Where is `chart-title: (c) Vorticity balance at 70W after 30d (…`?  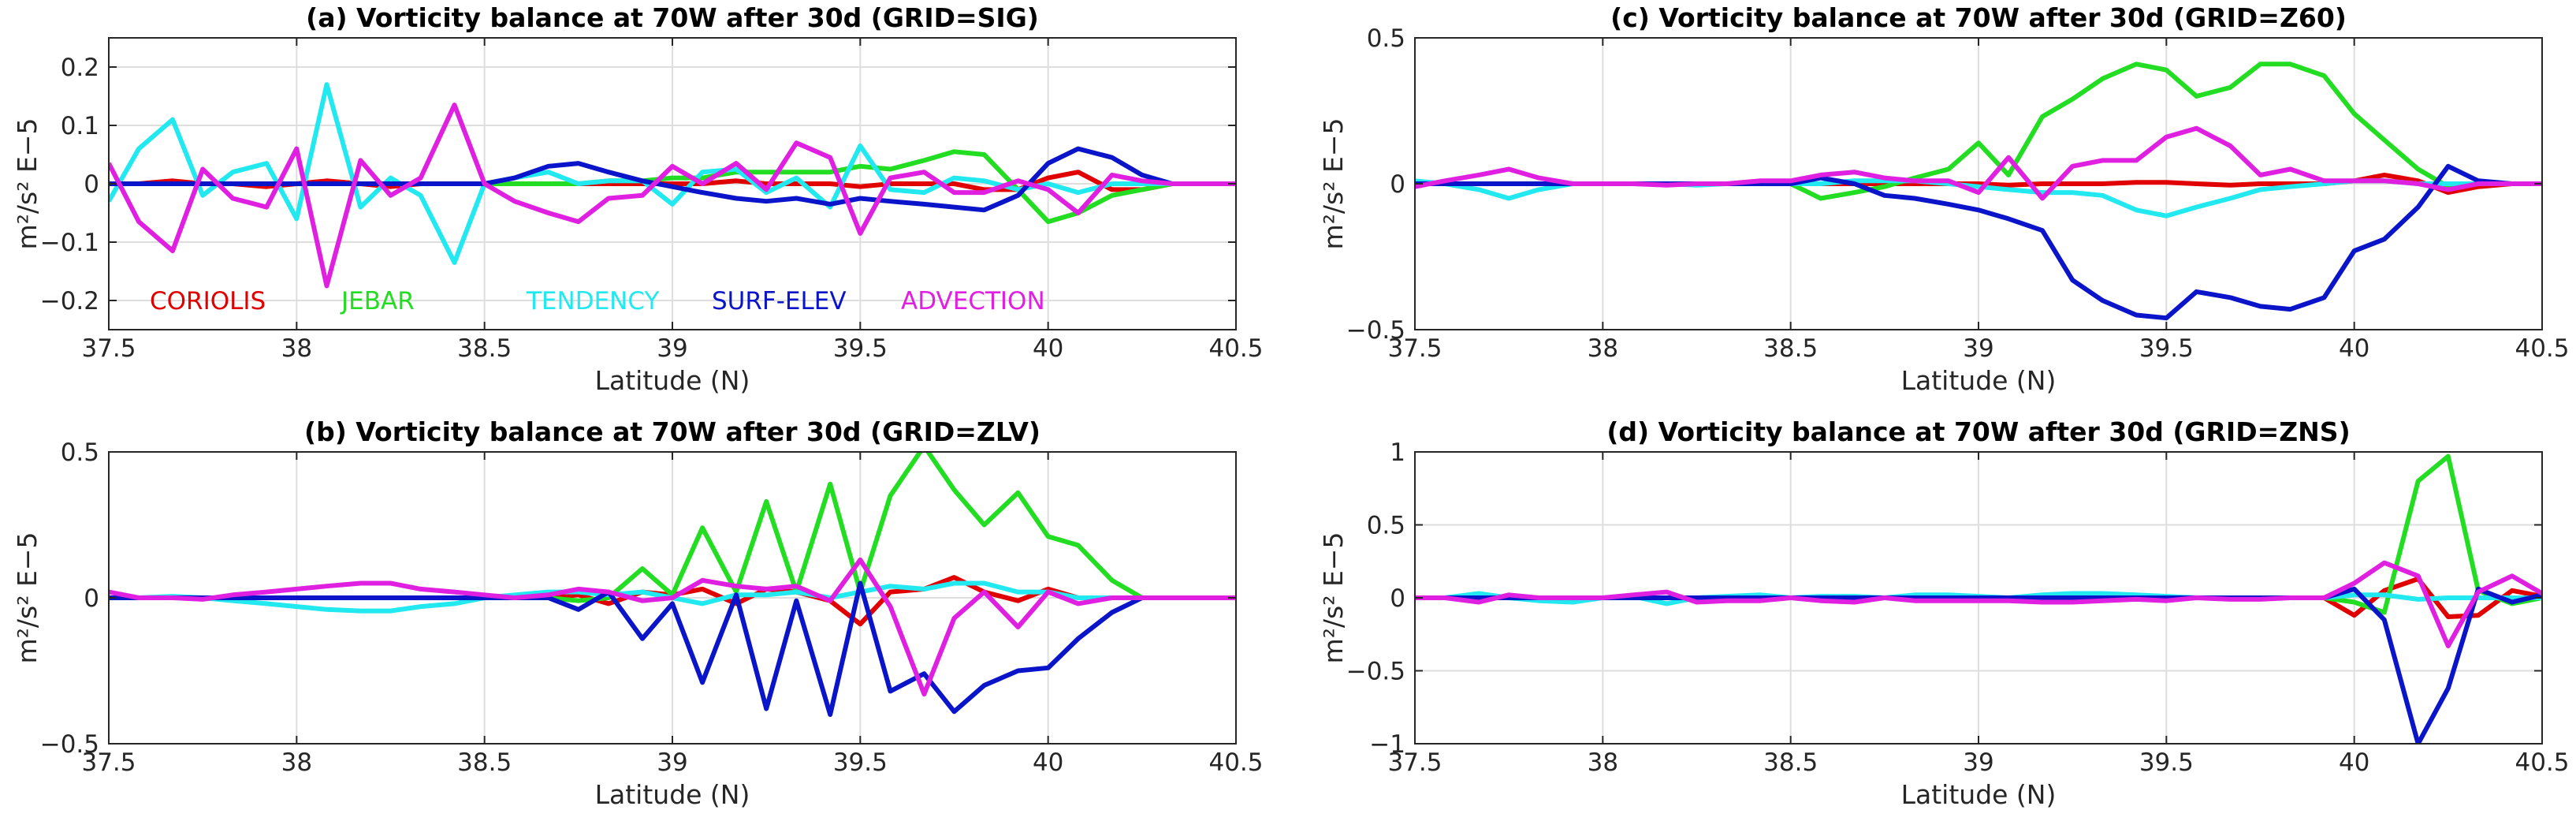 chart-title: (c) Vorticity balance at 70W after 30d (… is located at coordinates (1978, 18).